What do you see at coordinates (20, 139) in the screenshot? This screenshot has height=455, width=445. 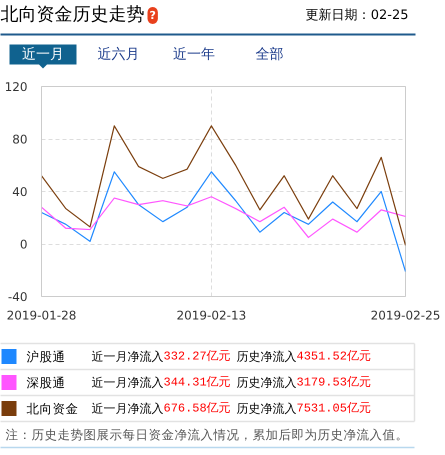 I see `y-tick-label: 80` at bounding box center [20, 139].